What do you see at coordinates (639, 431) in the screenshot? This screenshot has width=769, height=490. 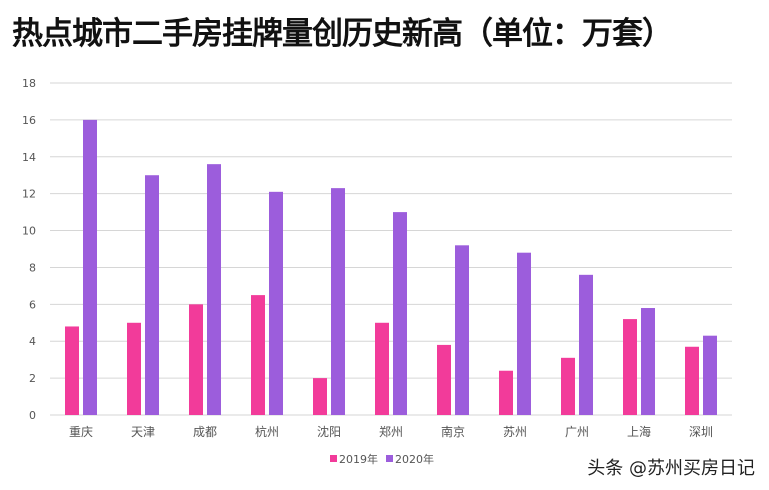 I see `x-tick-label: 上海` at bounding box center [639, 431].